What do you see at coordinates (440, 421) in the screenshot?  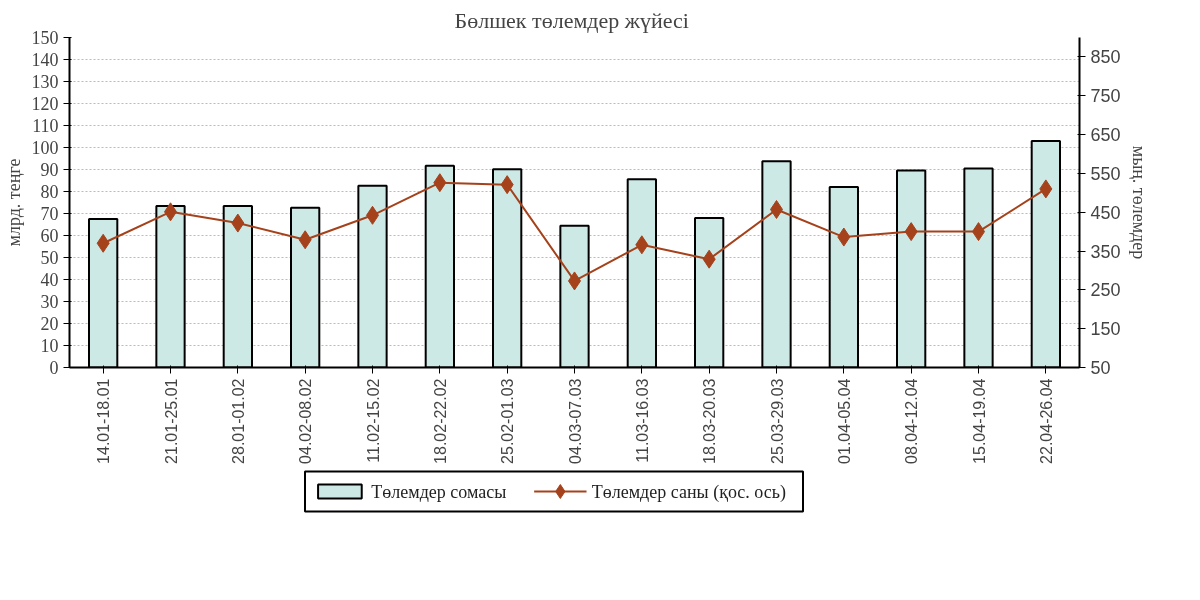 I see `x-tick-label: 18.02-22.02` at bounding box center [440, 421].